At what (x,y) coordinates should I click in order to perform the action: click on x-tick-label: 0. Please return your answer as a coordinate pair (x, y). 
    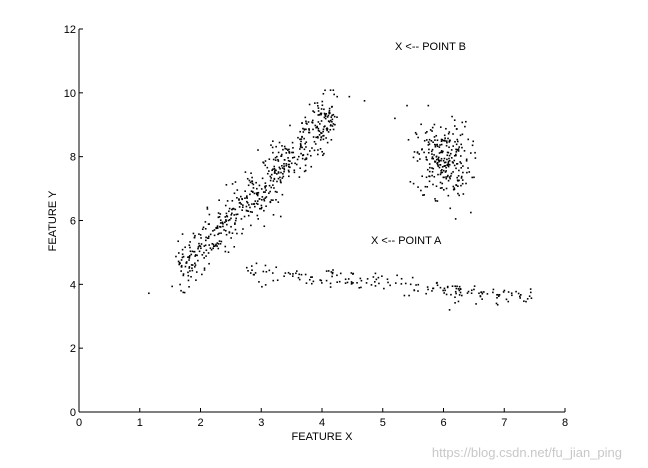
    Looking at the image, I should click on (79, 423).